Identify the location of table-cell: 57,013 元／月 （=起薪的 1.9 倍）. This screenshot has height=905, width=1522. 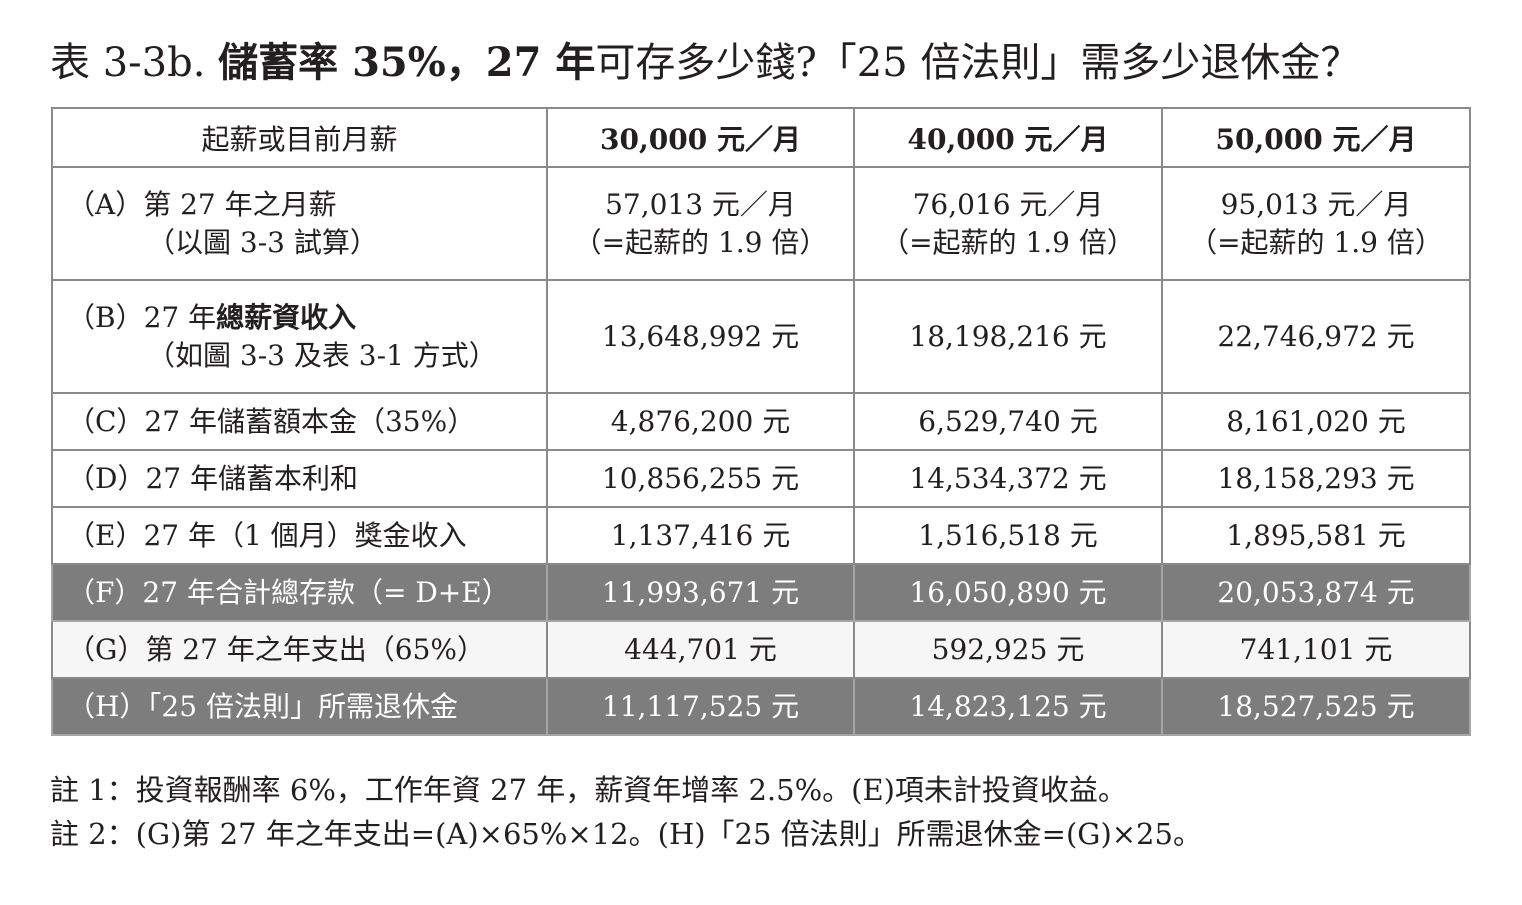
(700, 223).